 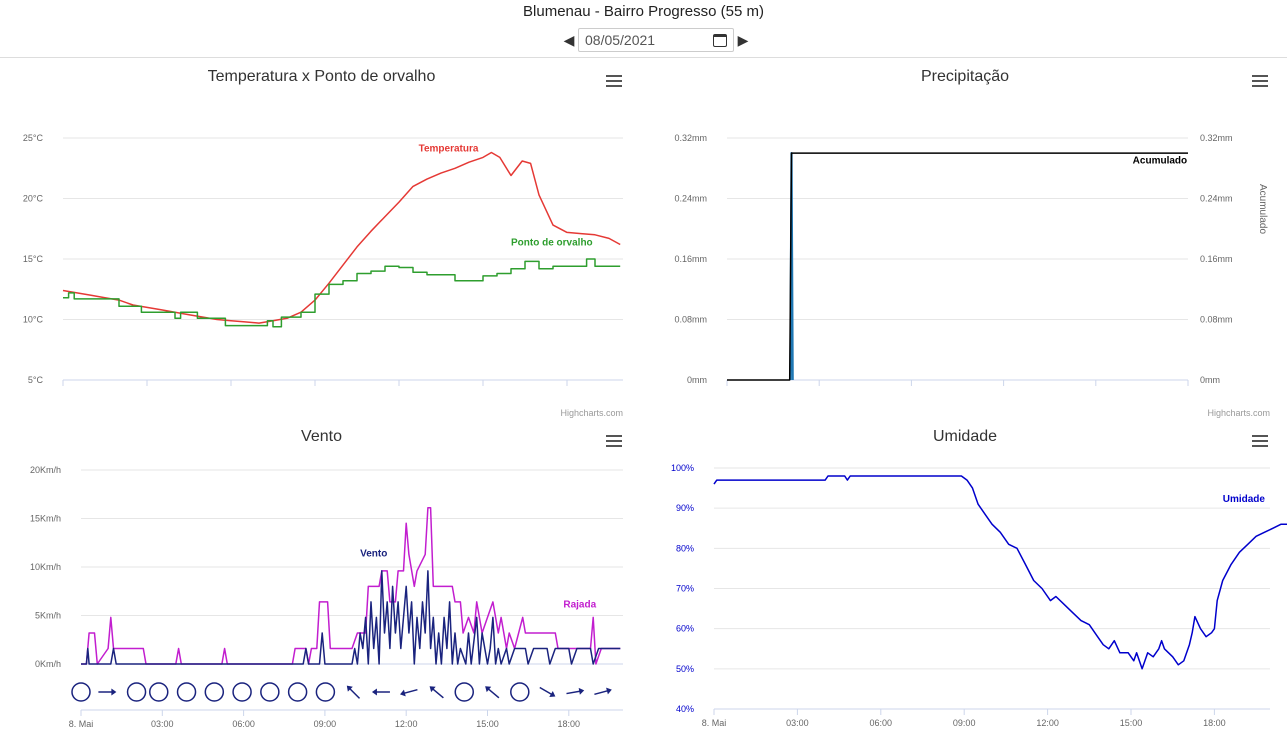 I want to click on series-data-label: Rajada, so click(x=579, y=605).